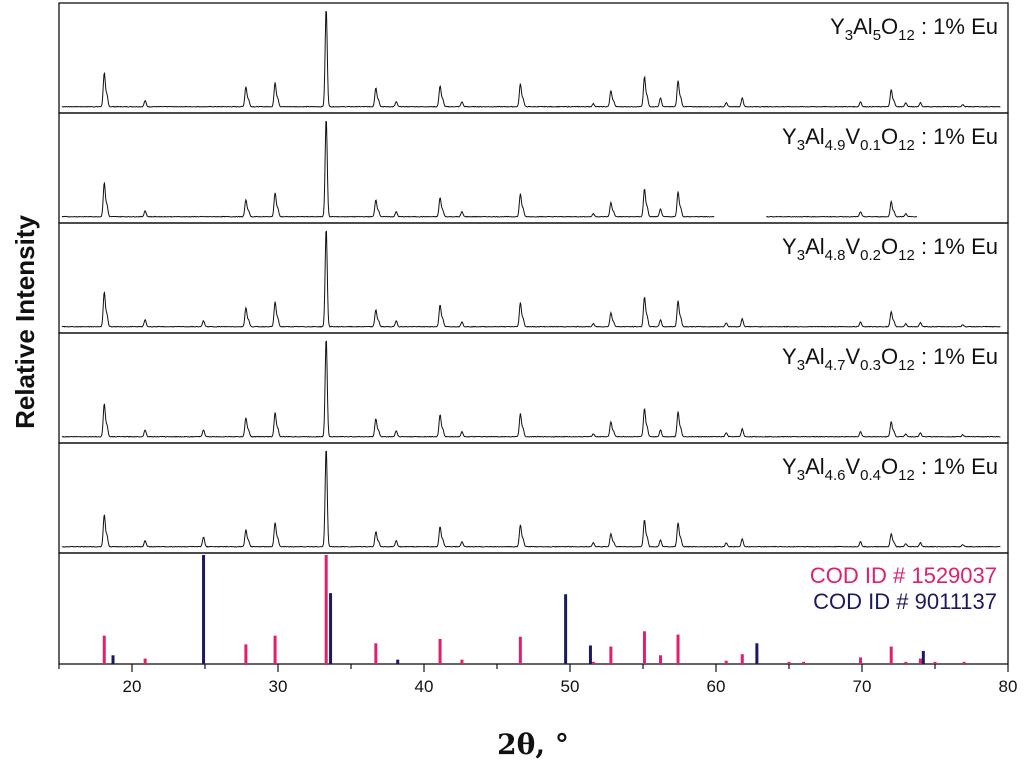 The height and width of the screenshot is (768, 1024). Describe the element at coordinates (903, 575) in the screenshot. I see `legend-entry-1: COD ID # 1529037` at that location.